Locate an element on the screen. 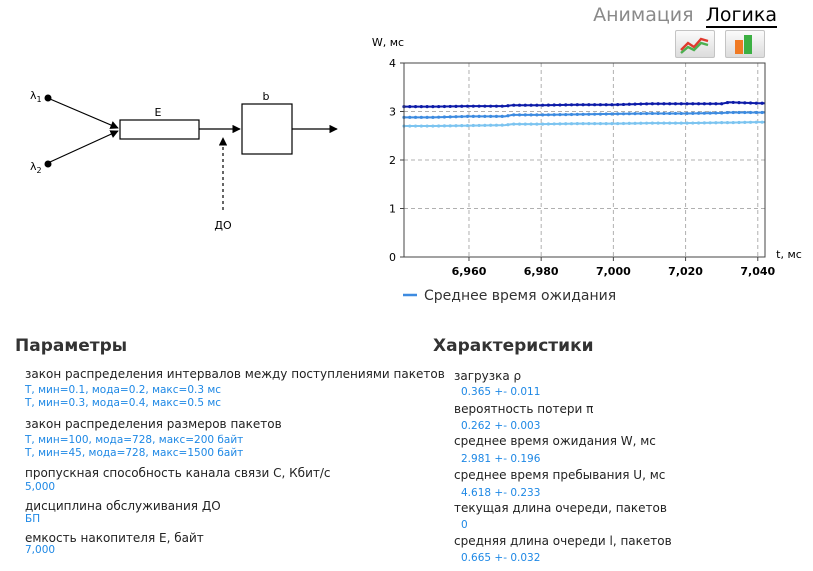  queue-avg-value: 0.665 +- 0.032 is located at coordinates (501, 558).